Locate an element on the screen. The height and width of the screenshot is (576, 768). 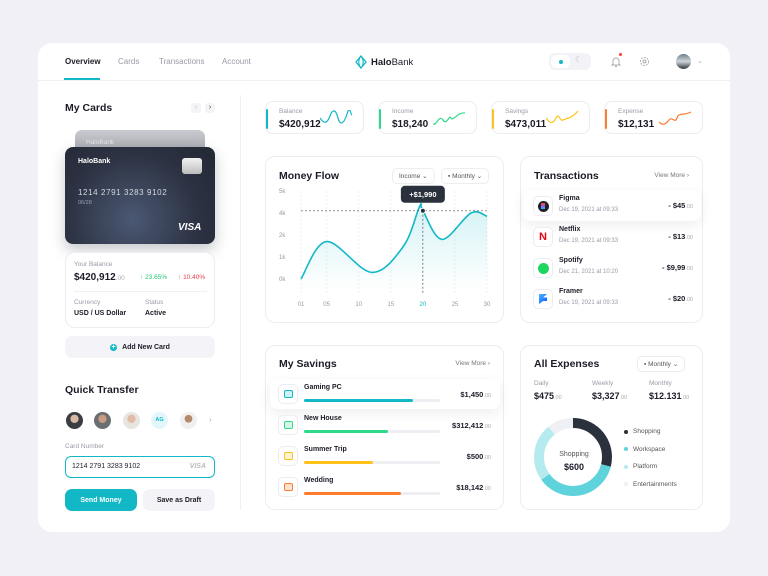
donut-segment-platform is located at coordinates (573, 457).